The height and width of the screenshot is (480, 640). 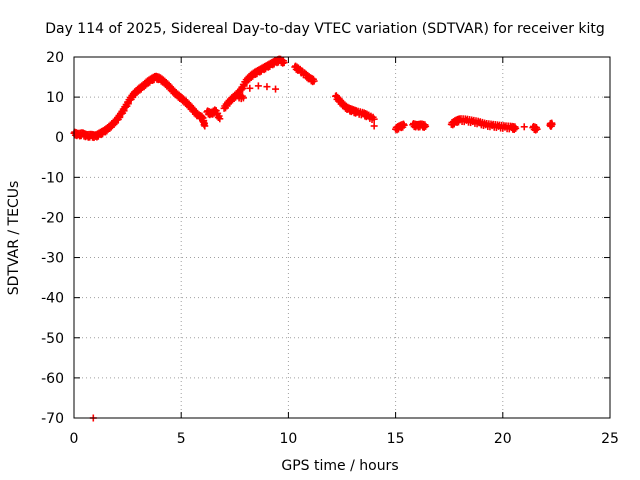 I want to click on x-tick-label: 0, so click(x=74, y=439).